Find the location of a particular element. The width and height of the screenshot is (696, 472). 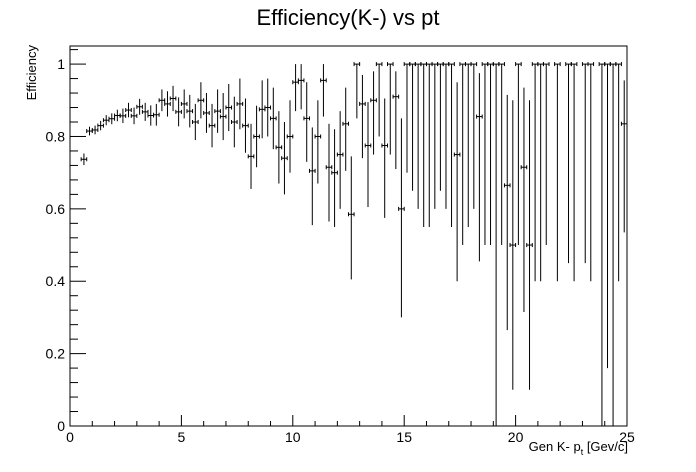

y-tick-label: 0.6 is located at coordinates (56, 209).